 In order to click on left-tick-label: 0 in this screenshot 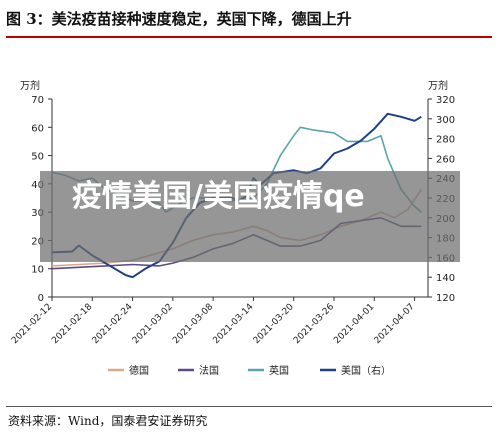, I will do `click(41, 298)`.